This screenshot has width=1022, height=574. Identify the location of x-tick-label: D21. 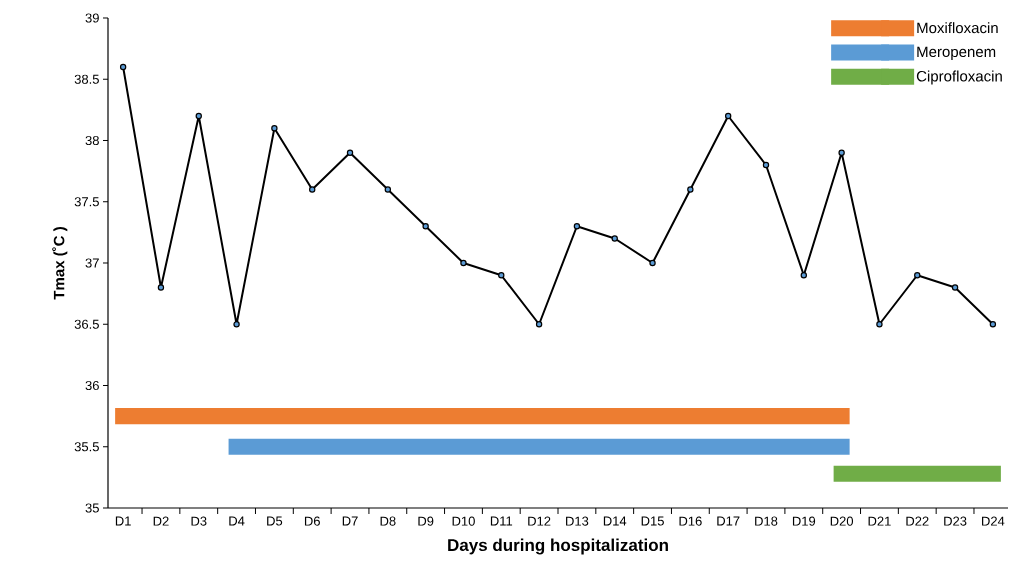
(879, 521).